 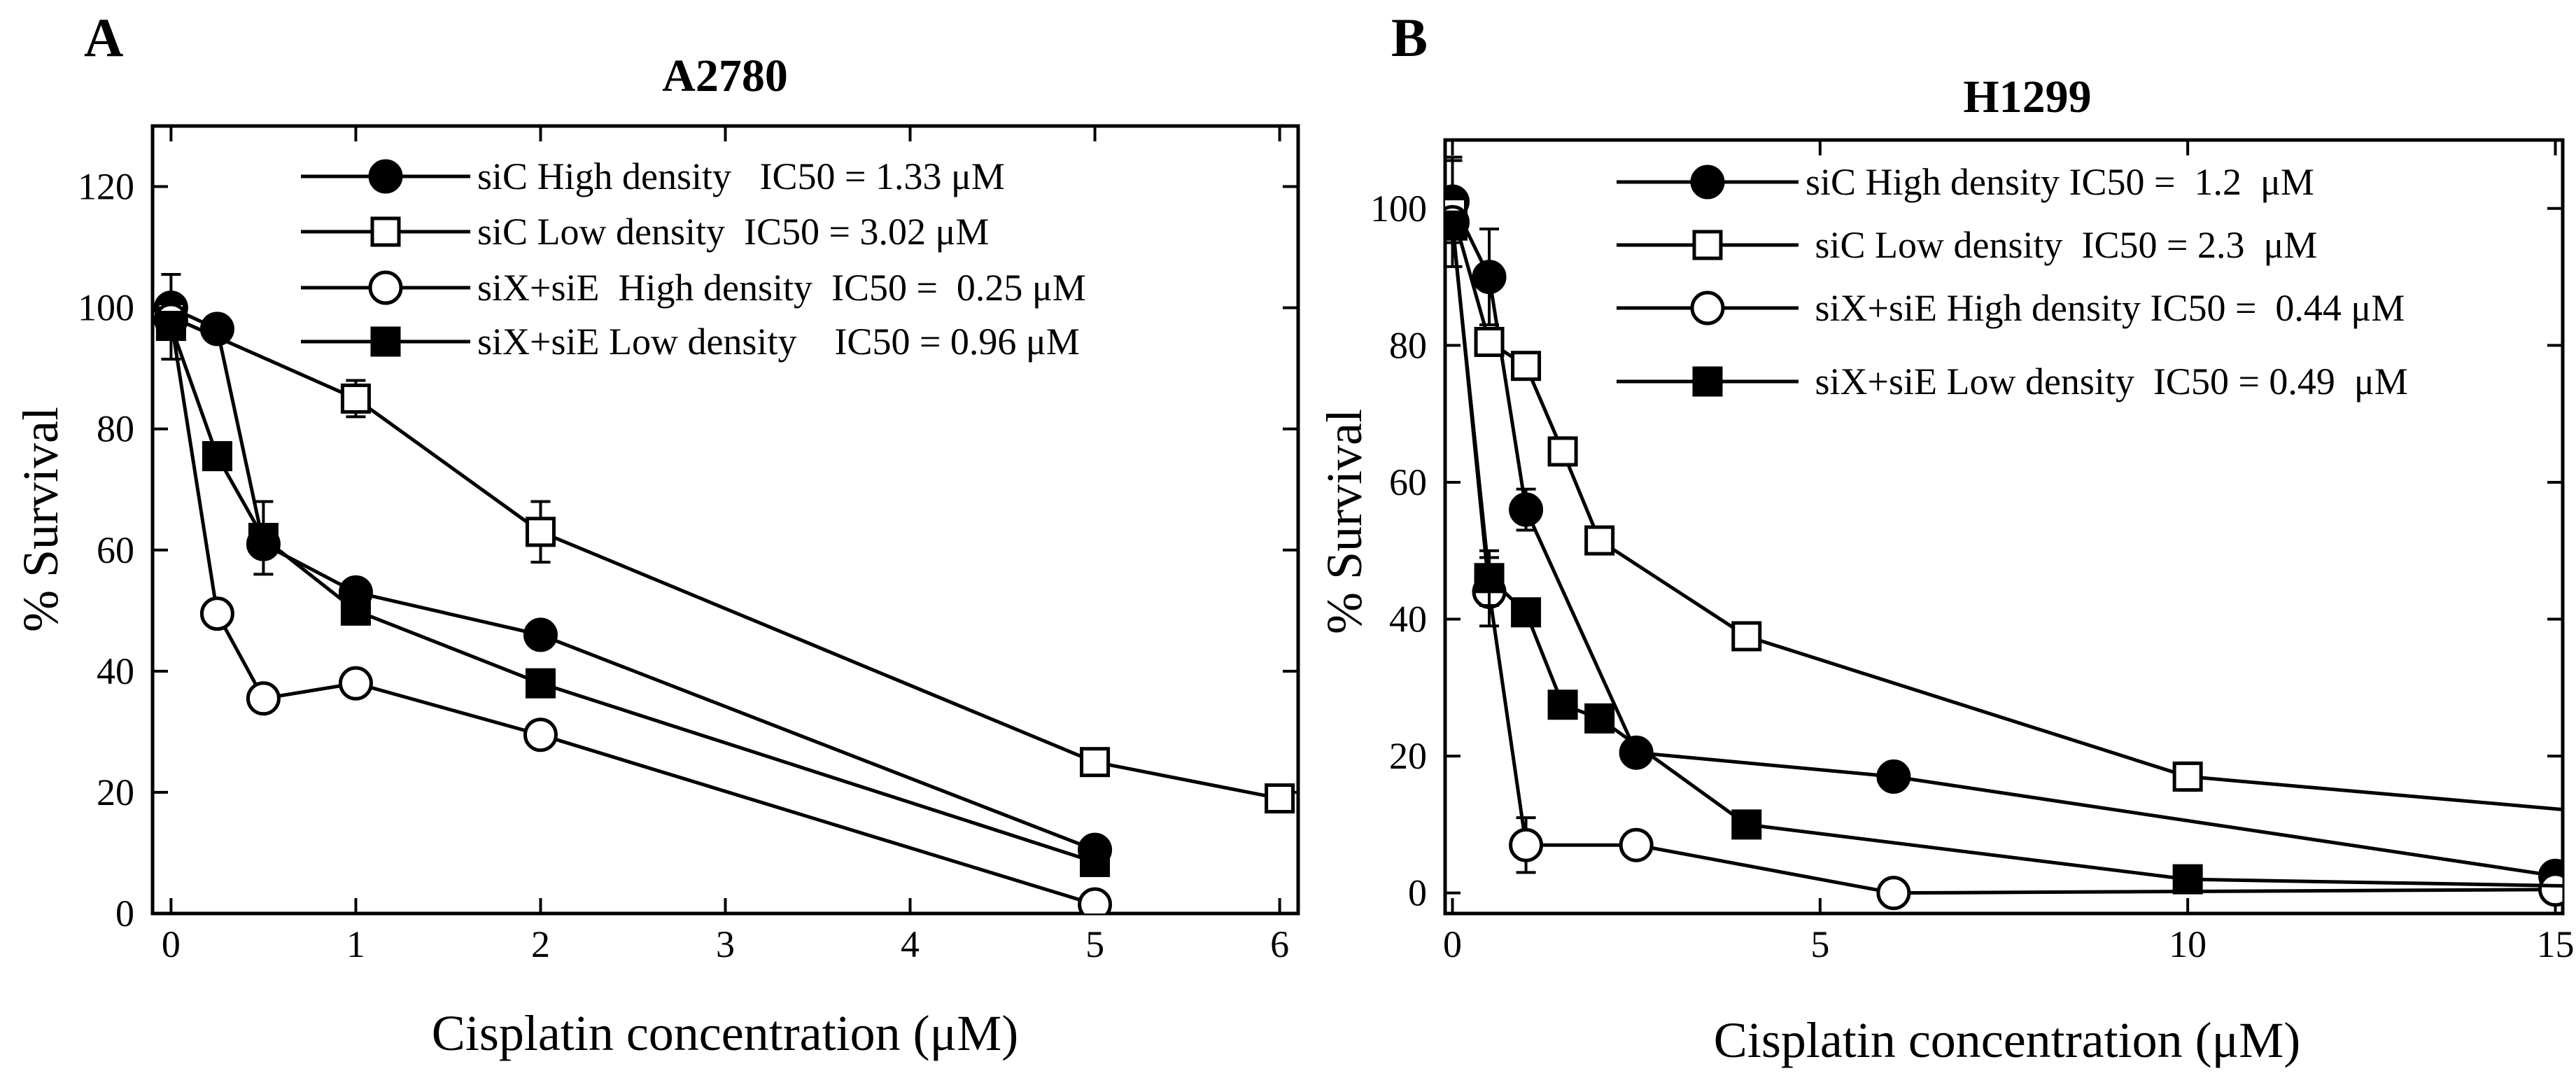 What do you see at coordinates (2007, 1040) in the screenshot?
I see `panel-b-x-axis-label: Cisplatin concentration (μM)` at bounding box center [2007, 1040].